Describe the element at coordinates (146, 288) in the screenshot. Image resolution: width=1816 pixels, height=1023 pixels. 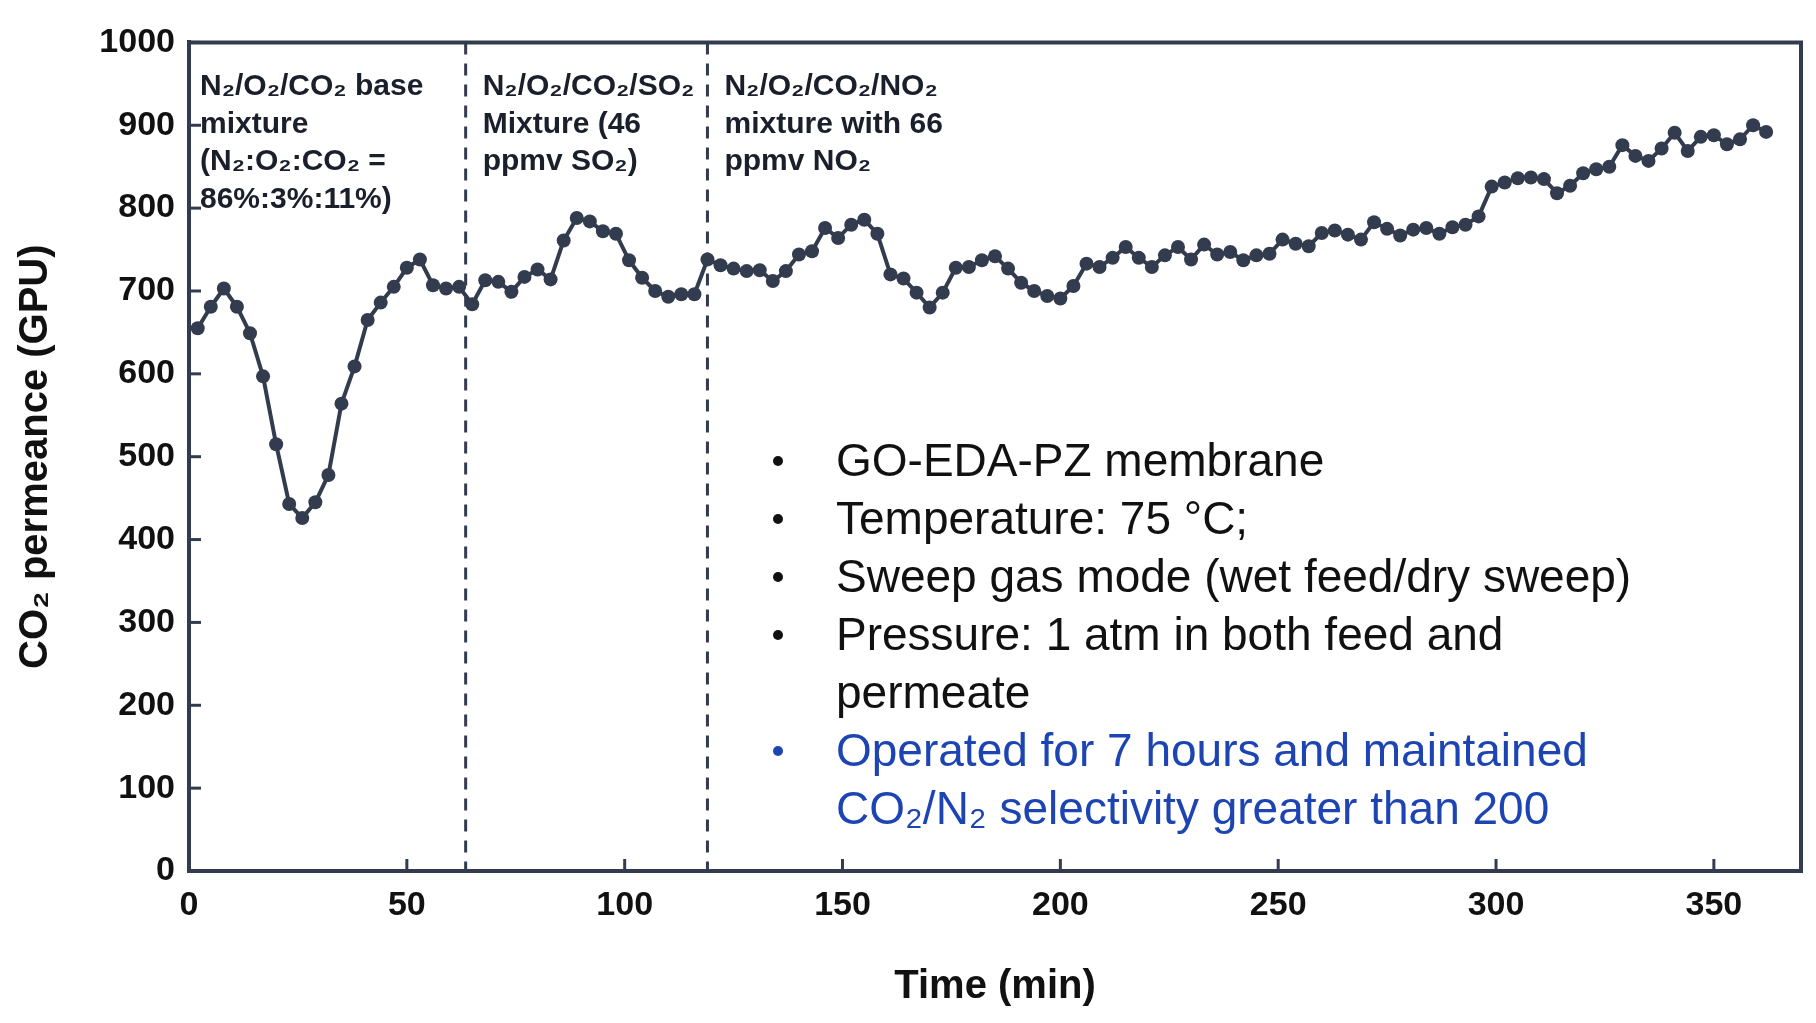
I see `y-tick-label: 700` at that location.